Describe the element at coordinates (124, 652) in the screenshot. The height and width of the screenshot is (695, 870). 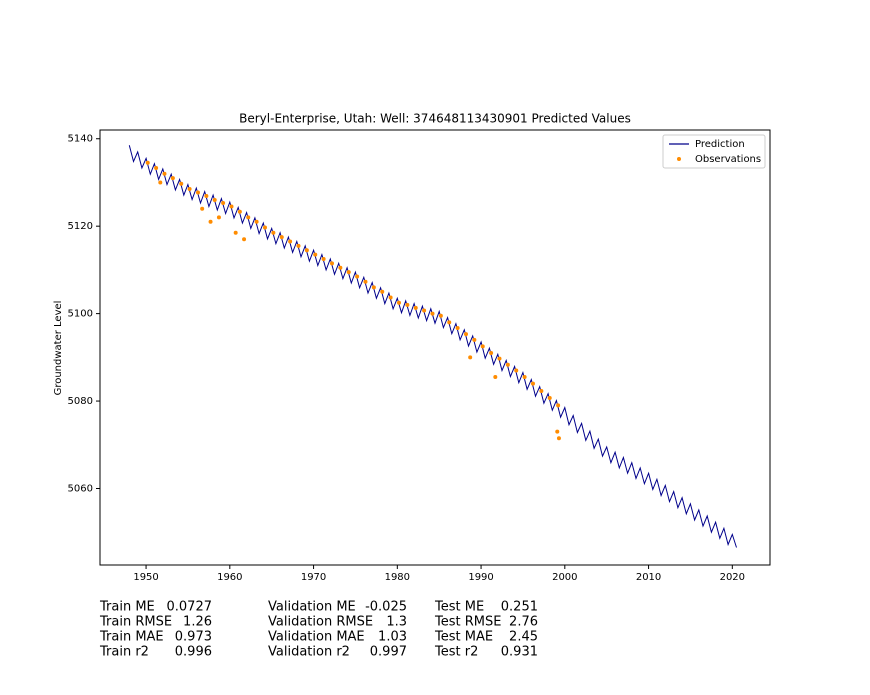
I see `metric-label: Train r2` at that location.